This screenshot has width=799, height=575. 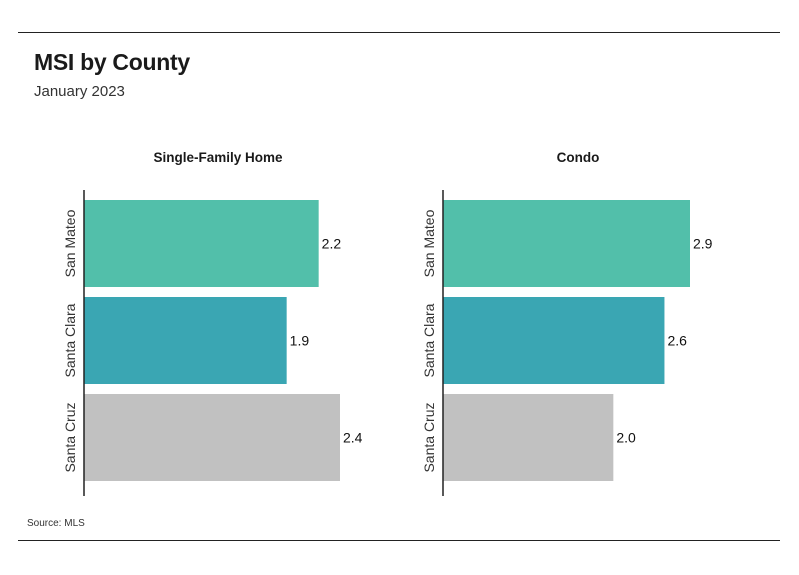 I want to click on sfh-category-label-santa-cruz: Santa Cruz, so click(x=70, y=437).